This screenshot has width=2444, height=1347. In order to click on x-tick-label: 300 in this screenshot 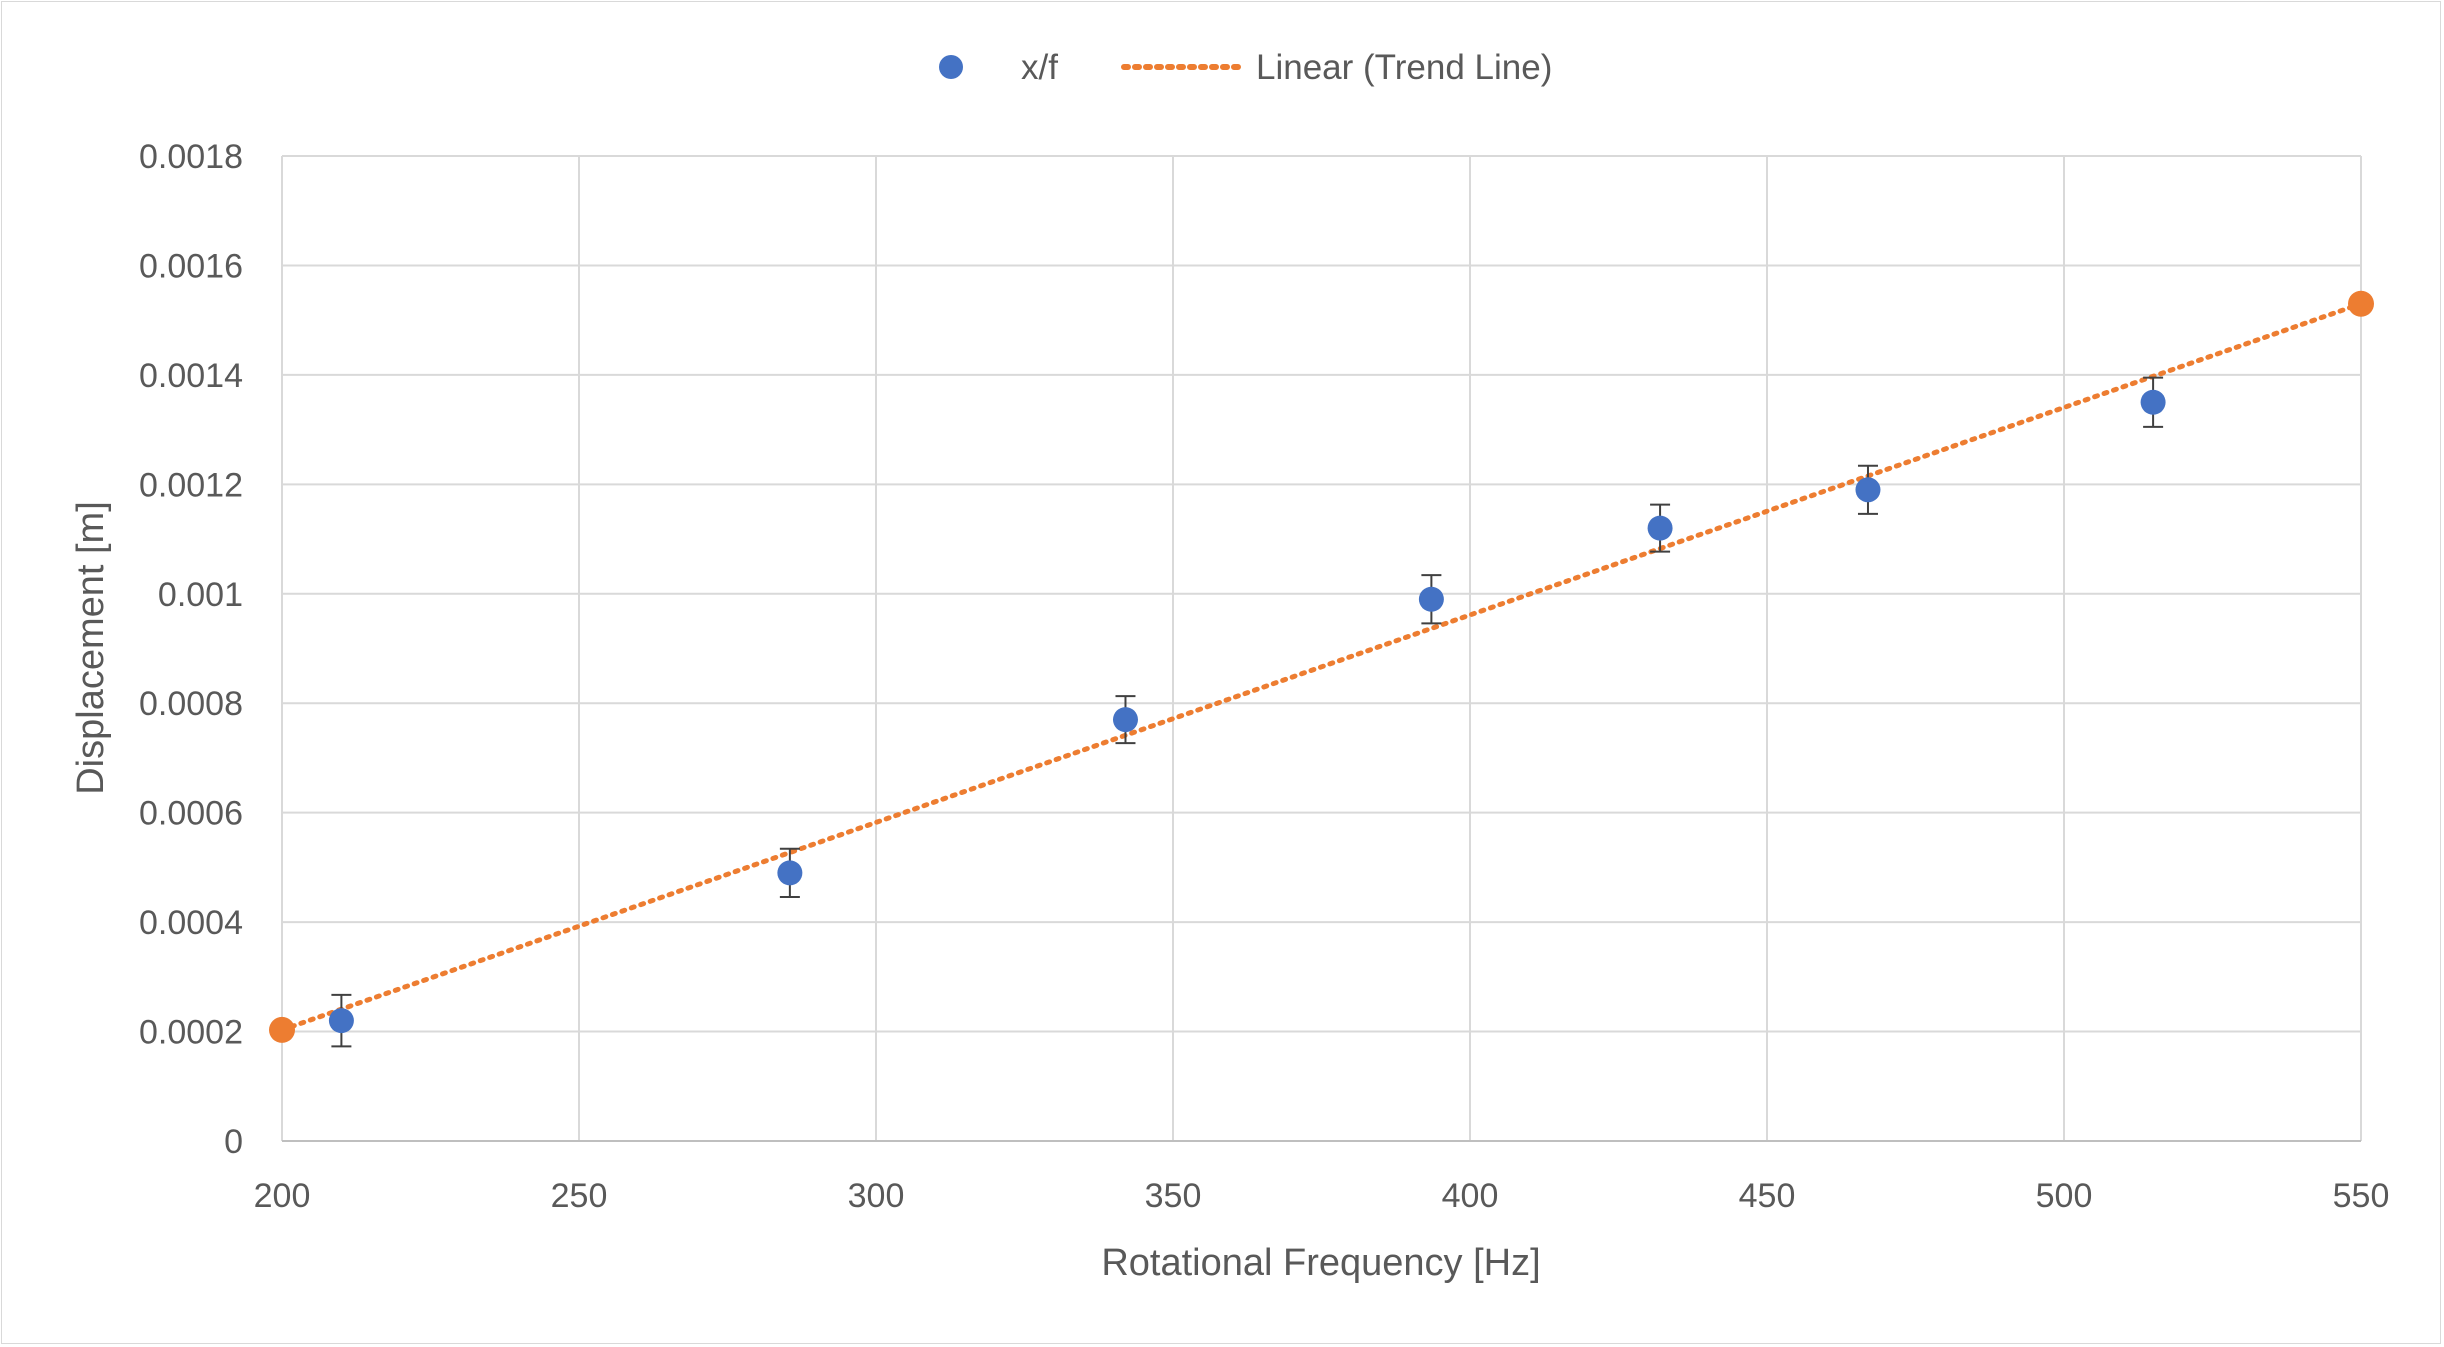, I will do `click(876, 1196)`.